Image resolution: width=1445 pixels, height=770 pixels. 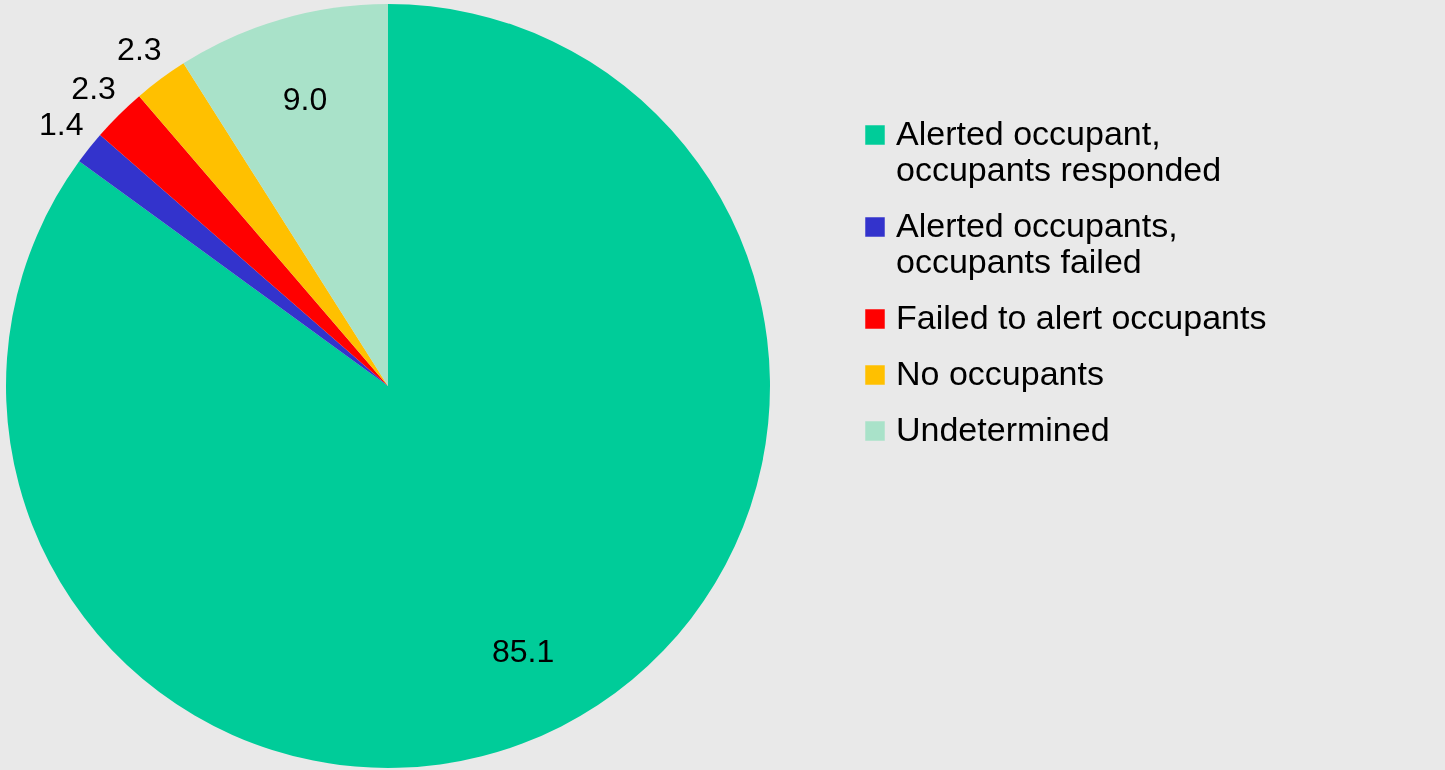 I want to click on data-label: 1.4, so click(x=61, y=124).